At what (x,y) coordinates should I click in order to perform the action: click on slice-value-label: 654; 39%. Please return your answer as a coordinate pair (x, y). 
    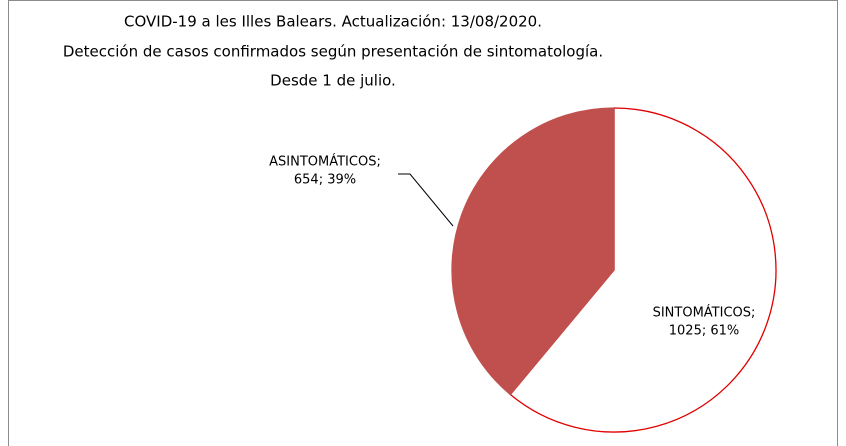
    Looking at the image, I should click on (325, 180).